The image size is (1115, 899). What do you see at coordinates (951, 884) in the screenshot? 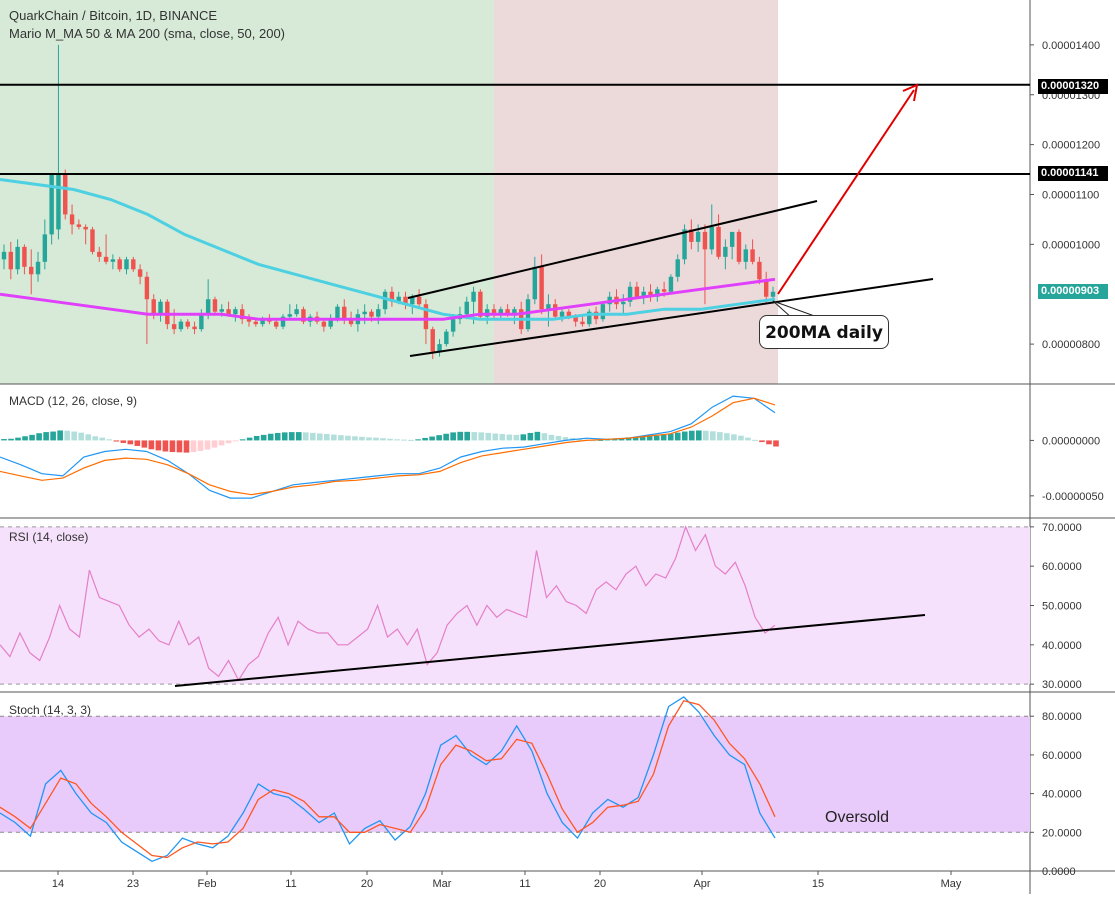
I see `x-tick-label: May` at bounding box center [951, 884].